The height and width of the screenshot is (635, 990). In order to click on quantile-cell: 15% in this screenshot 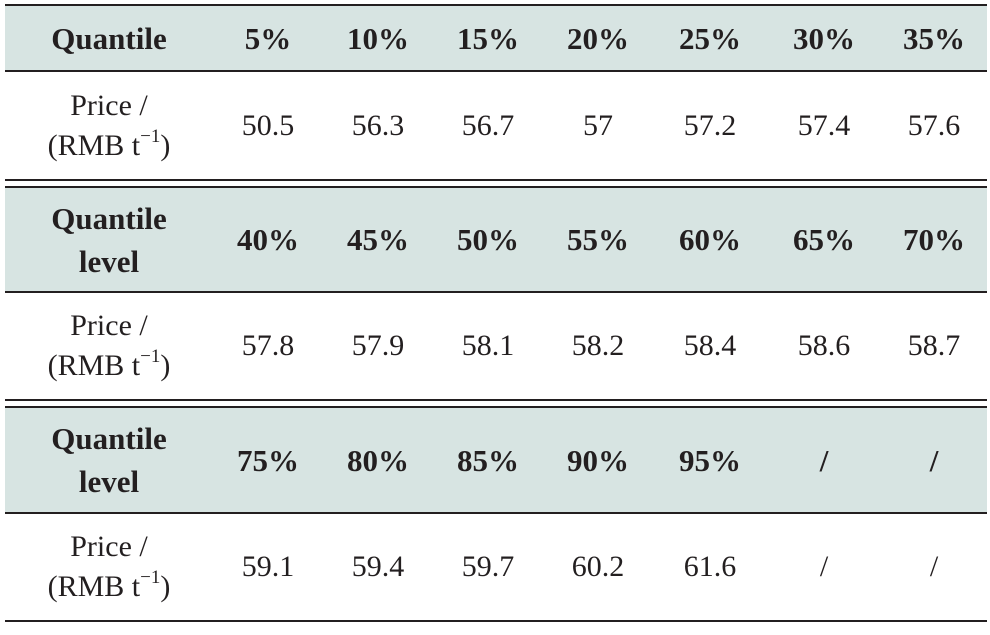, I will do `click(488, 38)`.